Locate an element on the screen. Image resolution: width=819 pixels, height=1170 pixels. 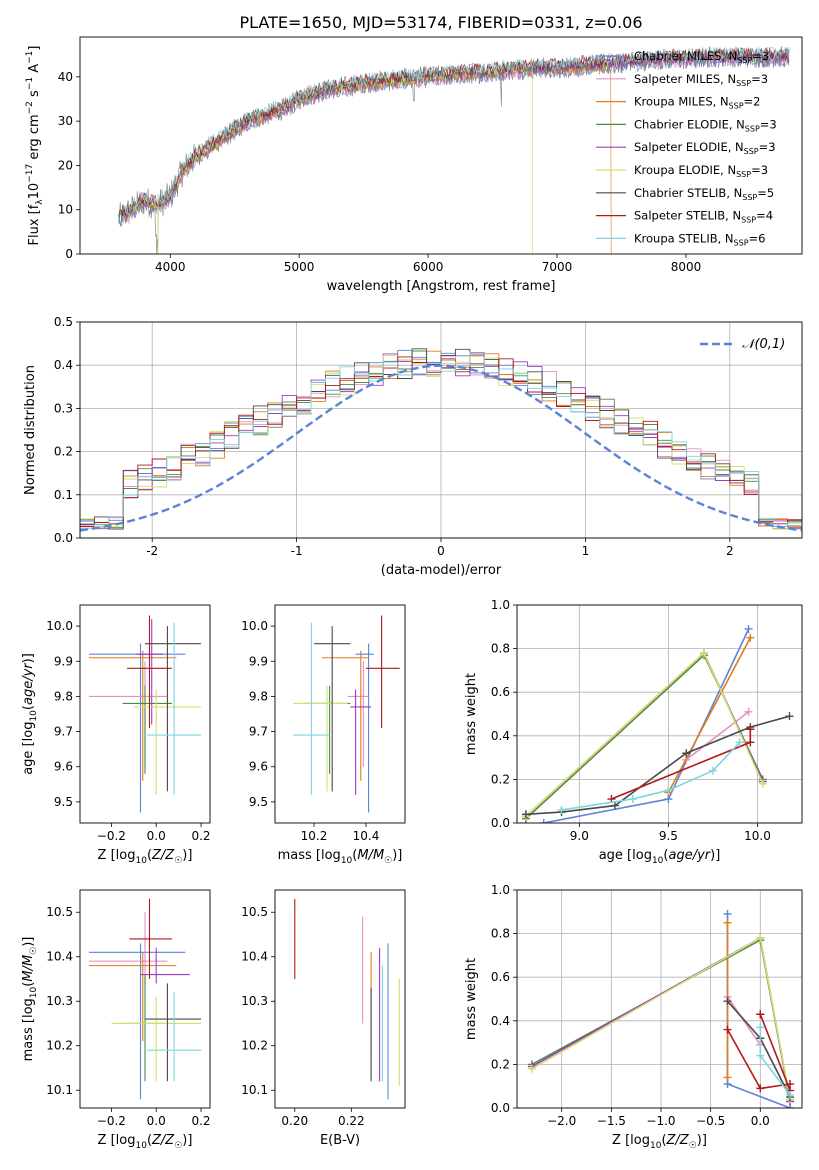
legend-label: Chabrier ELODIE, NSSP=3 is located at coordinates (705, 125).